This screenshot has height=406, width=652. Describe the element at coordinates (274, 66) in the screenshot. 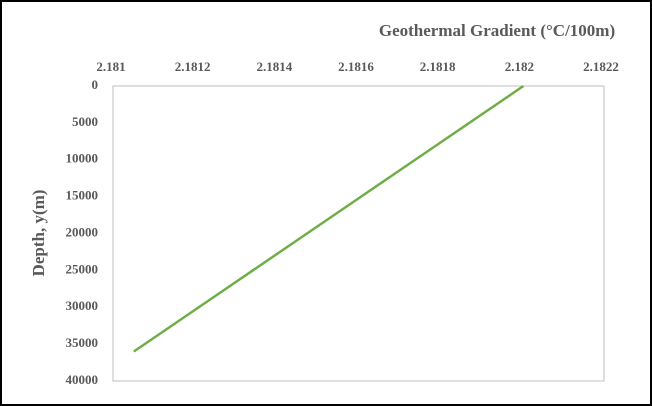

I see `x-tick-label: 2.1814` at that location.